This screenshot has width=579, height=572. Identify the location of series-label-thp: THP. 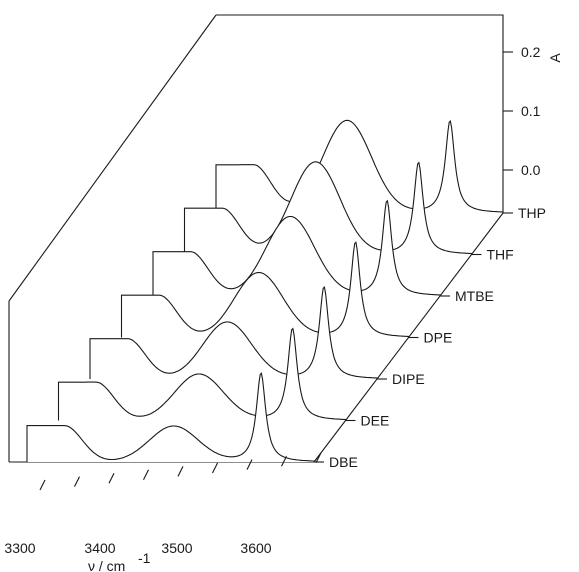
(532, 213).